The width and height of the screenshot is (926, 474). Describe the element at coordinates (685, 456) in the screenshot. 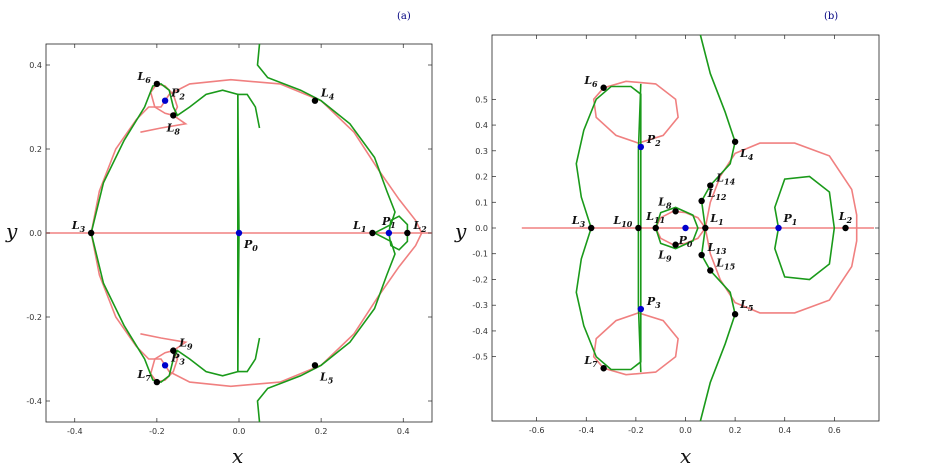

I see `panel-b-xlabel: x` at that location.